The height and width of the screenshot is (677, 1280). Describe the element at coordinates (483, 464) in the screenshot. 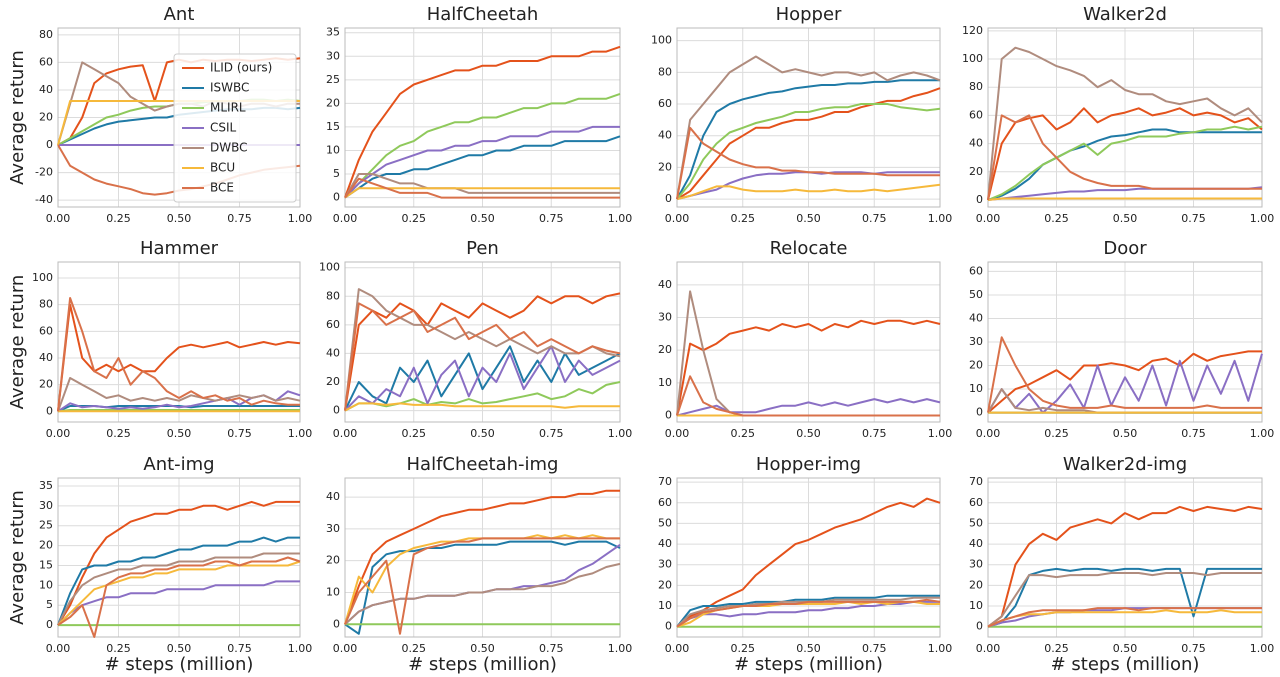

I see `chart-title: HalfCheetah-img` at that location.